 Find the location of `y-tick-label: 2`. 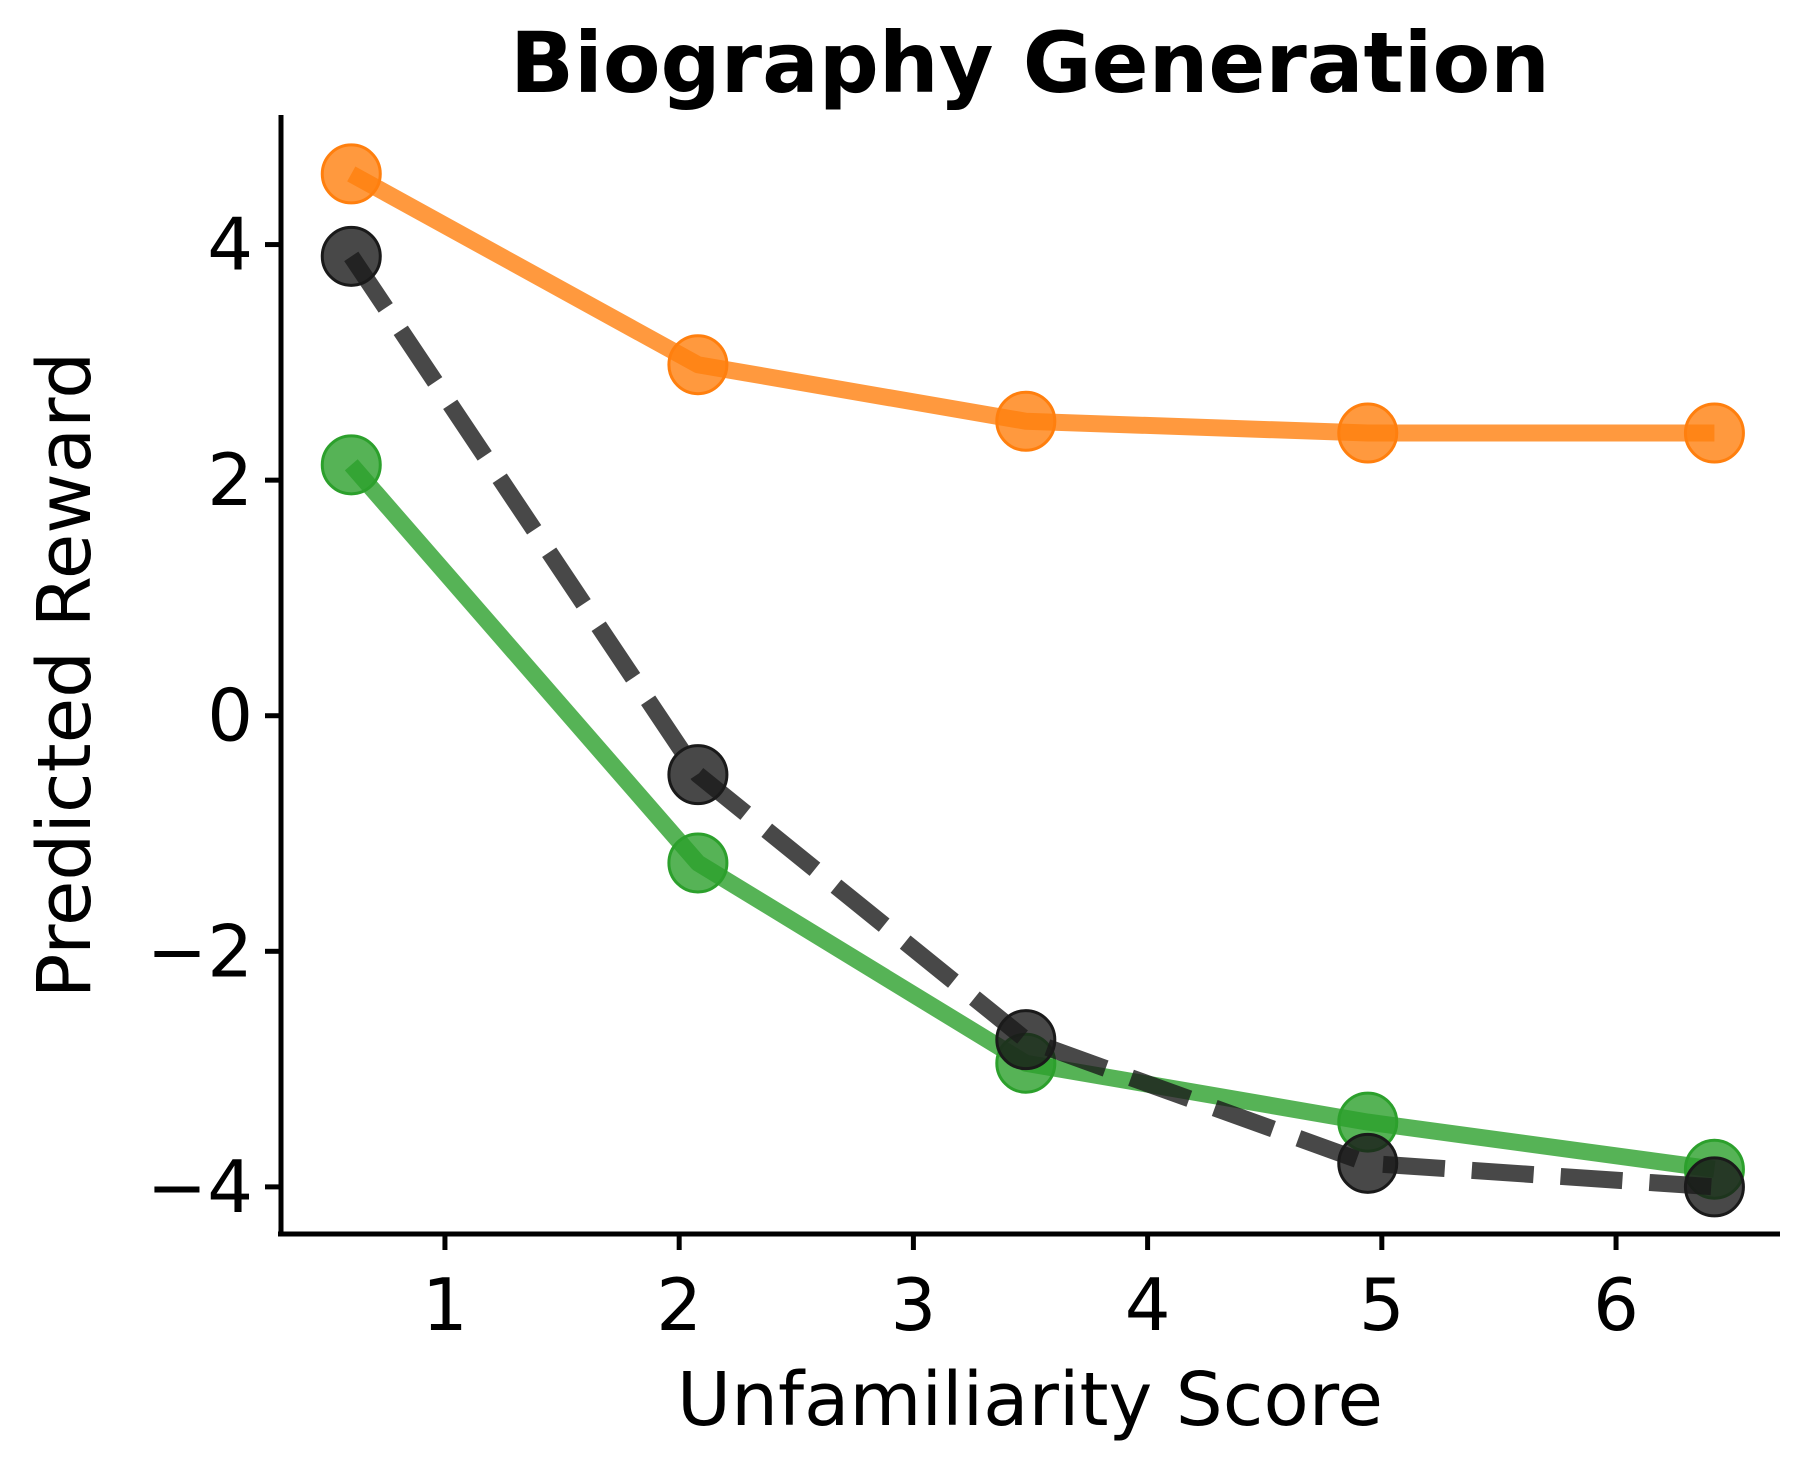

y-tick-label: 2 is located at coordinates (230, 480).